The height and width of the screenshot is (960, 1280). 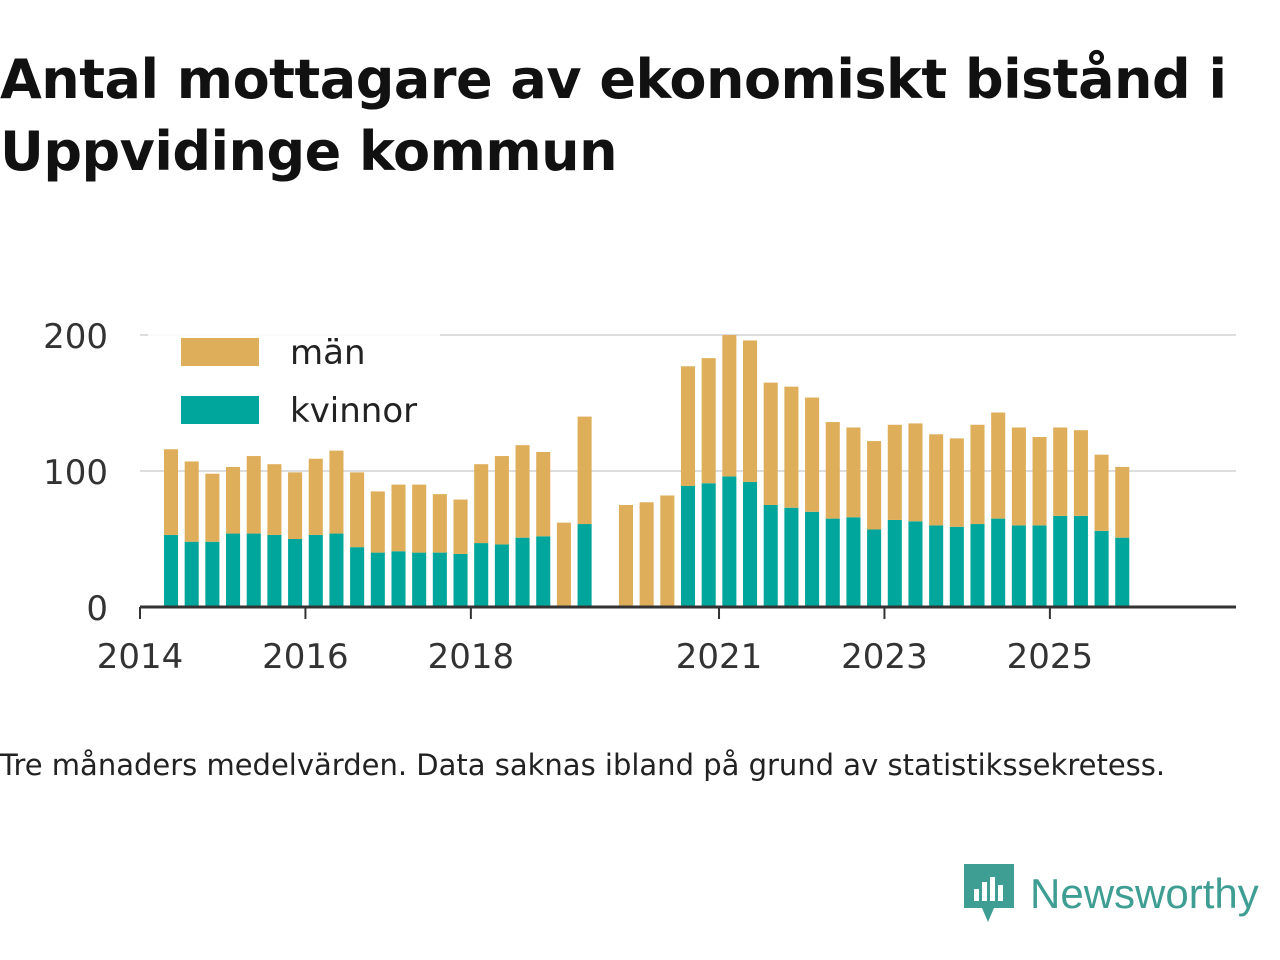 I want to click on legend-swatch-män, so click(x=220, y=352).